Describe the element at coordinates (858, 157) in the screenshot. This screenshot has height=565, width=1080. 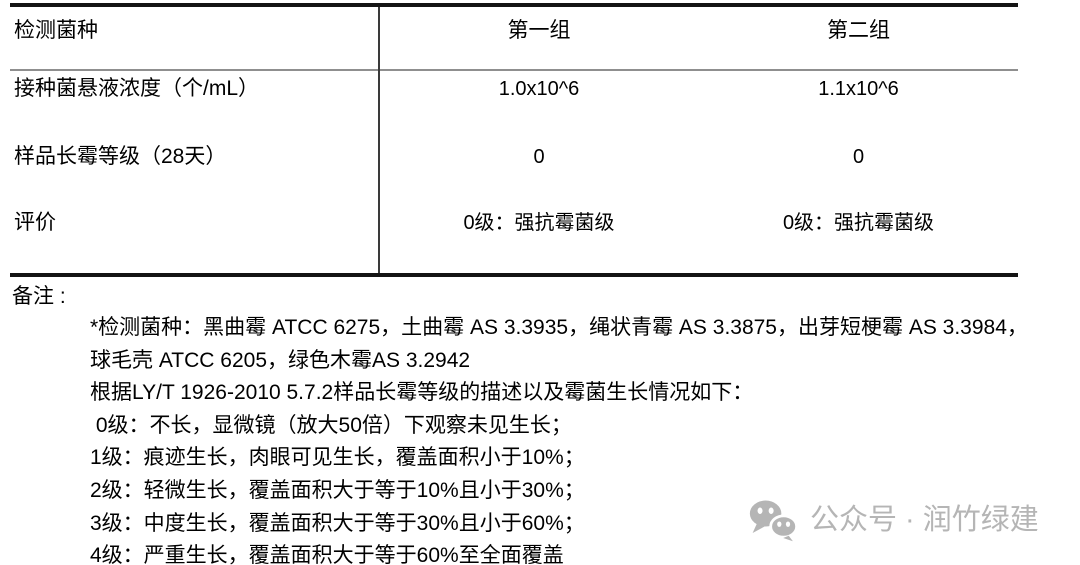
I see `value-grade-group-2: 0` at that location.